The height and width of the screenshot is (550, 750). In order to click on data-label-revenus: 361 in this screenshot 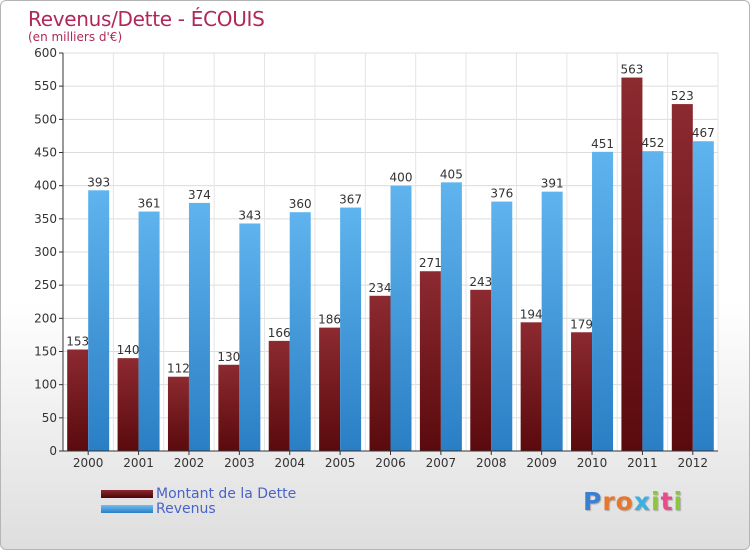, I will do `click(149, 204)`.